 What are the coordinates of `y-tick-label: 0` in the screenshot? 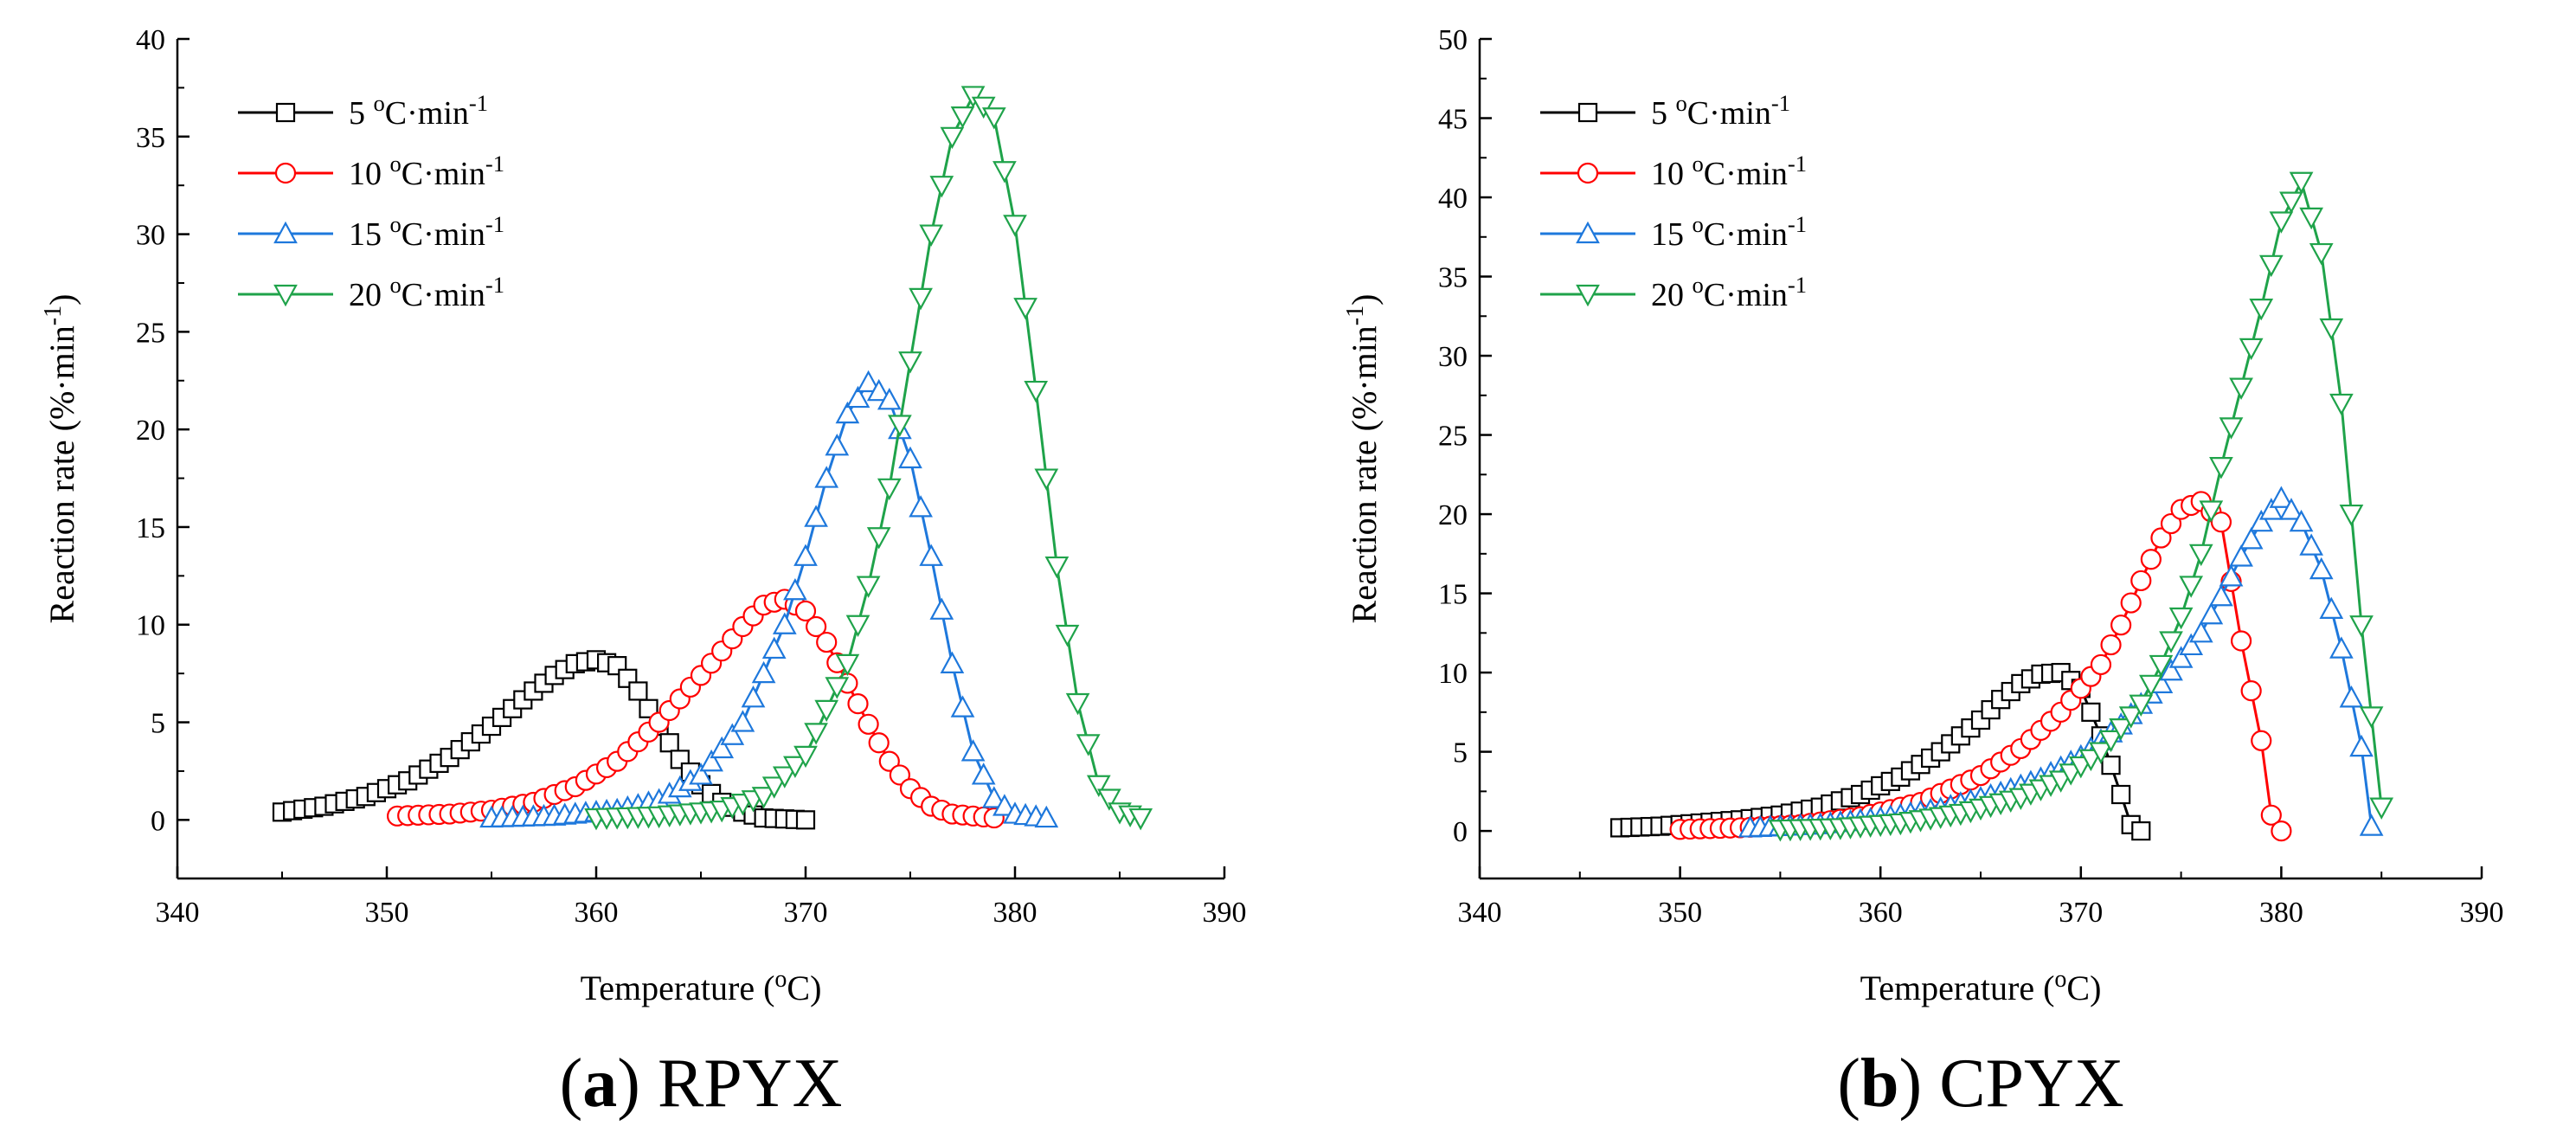 It's located at (1461, 832).